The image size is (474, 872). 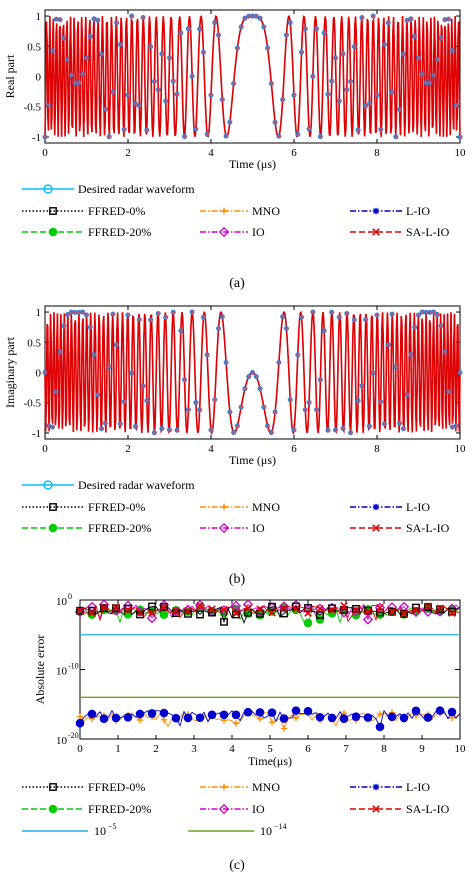 What do you see at coordinates (294, 153) in the screenshot?
I see `x-tick-label: 6` at bounding box center [294, 153].